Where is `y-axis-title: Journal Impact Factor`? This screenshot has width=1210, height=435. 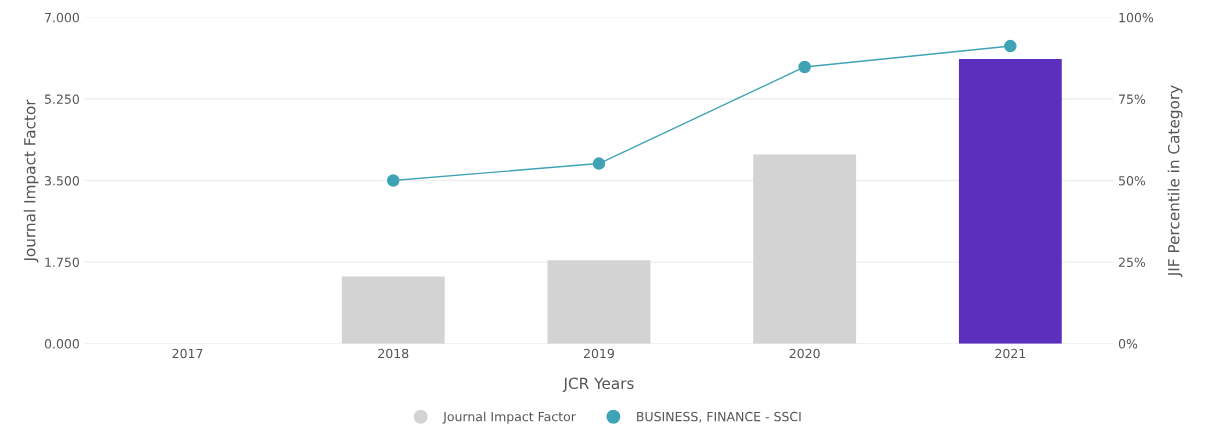
y-axis-title: Journal Impact Factor is located at coordinates (31, 181).